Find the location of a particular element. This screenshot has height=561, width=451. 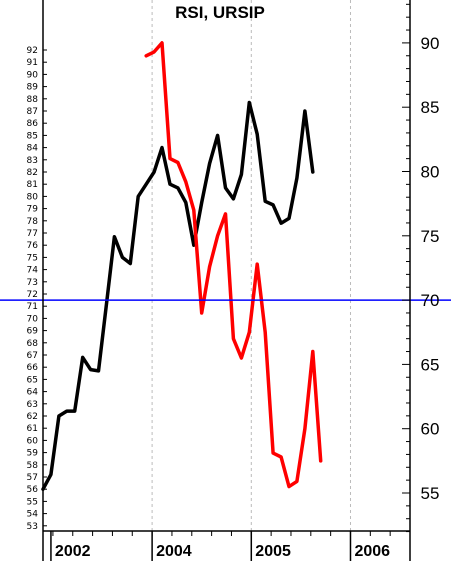

left-tick-label: 82 is located at coordinates (32, 173).